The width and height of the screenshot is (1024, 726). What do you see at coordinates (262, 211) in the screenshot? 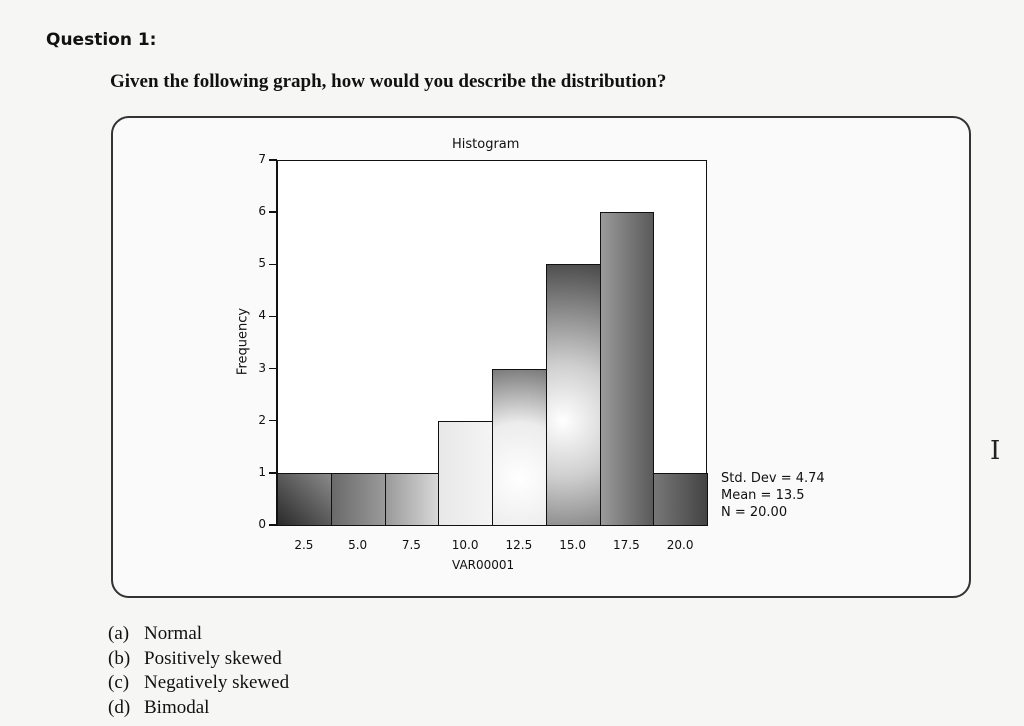
I see `y-tick-label: 6` at bounding box center [262, 211].